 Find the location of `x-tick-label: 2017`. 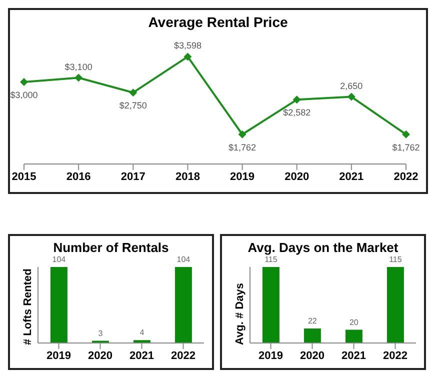

x-tick-label: 2017 is located at coordinates (133, 176).